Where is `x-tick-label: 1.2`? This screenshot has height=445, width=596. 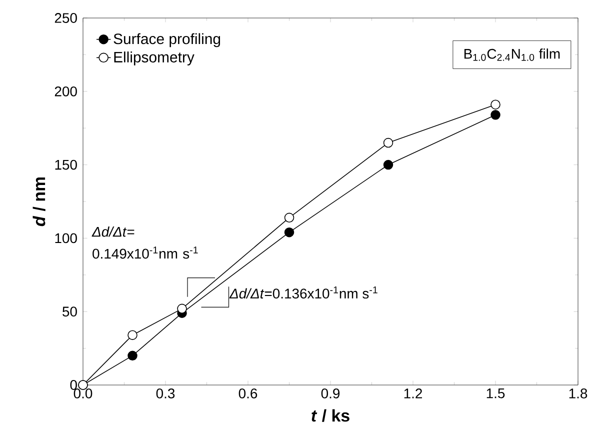
x-tick-label: 1.2 is located at coordinates (413, 393).